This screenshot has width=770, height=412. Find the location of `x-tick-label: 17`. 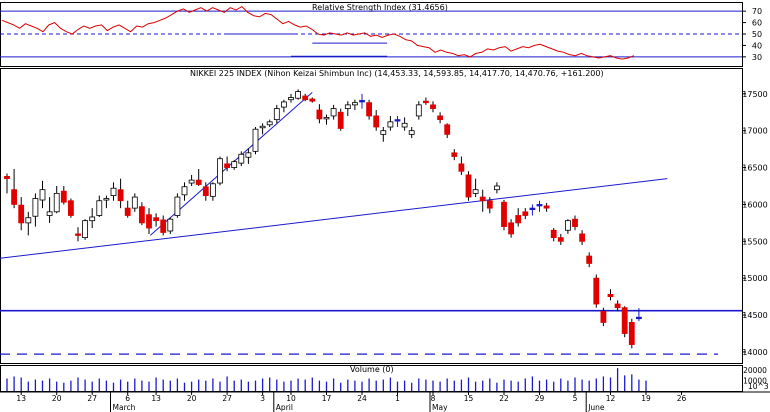

x-tick-label: 17 is located at coordinates (327, 398).